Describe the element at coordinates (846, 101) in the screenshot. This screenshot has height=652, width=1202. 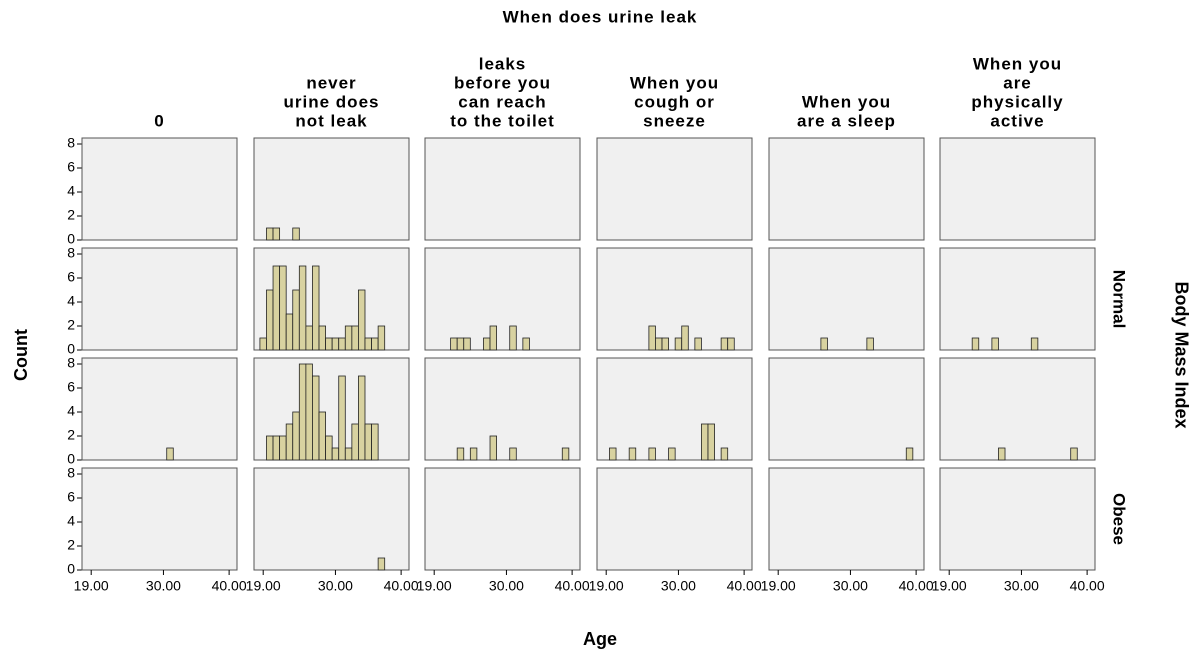
I see `column-label: When you` at that location.